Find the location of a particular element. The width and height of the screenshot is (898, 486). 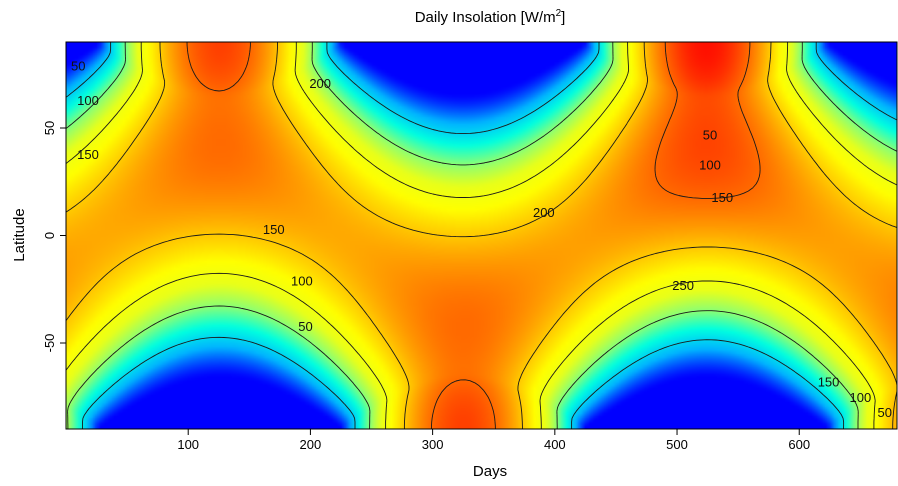

chart-title: Daily Insolation [W/m2] is located at coordinates (490, 17).